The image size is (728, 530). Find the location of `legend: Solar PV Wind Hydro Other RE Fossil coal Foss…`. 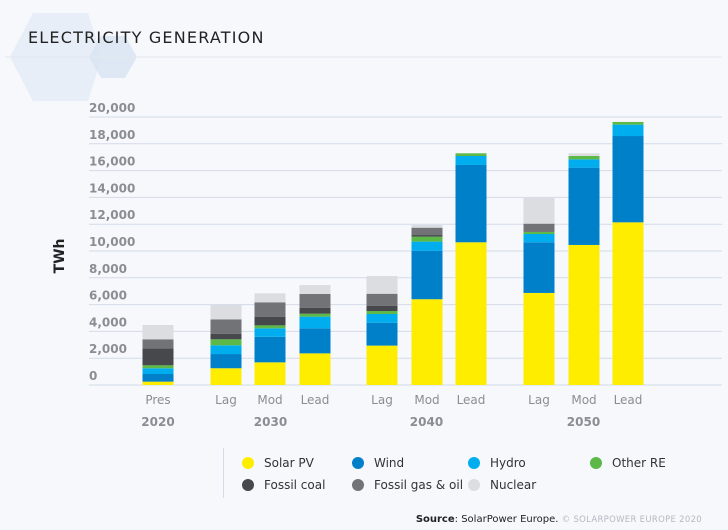

legend: Solar PV Wind Hydro Other RE Fossil coal Foss… is located at coordinates (463, 473).